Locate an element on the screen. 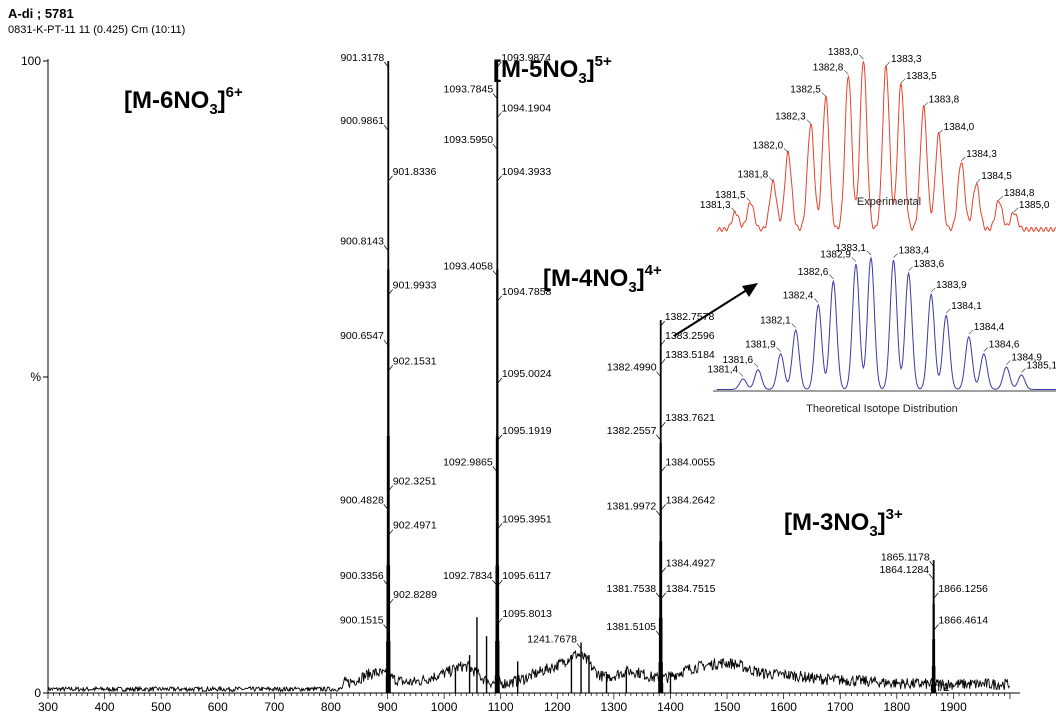  inset-peak-label: 1382,6 is located at coordinates (813, 272).